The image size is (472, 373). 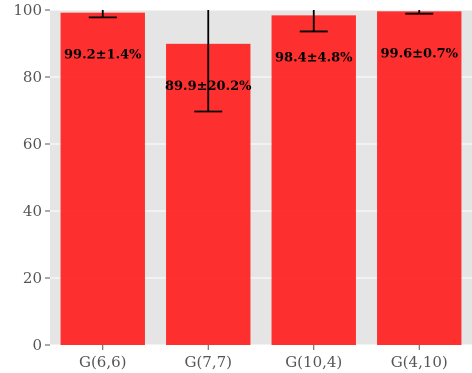 I want to click on data-label: 98.4±4.8%, so click(x=314, y=57).